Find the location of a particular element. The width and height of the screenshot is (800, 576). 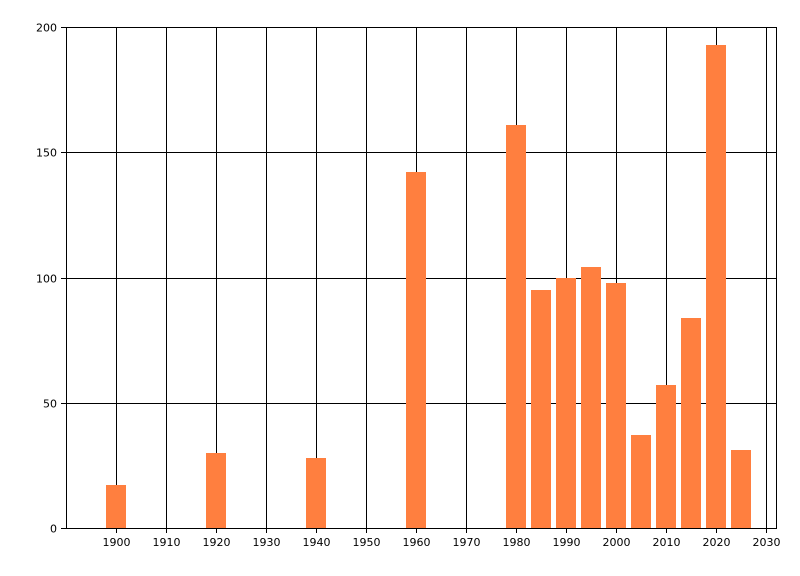

x-tick-label: 1940 is located at coordinates (317, 542).